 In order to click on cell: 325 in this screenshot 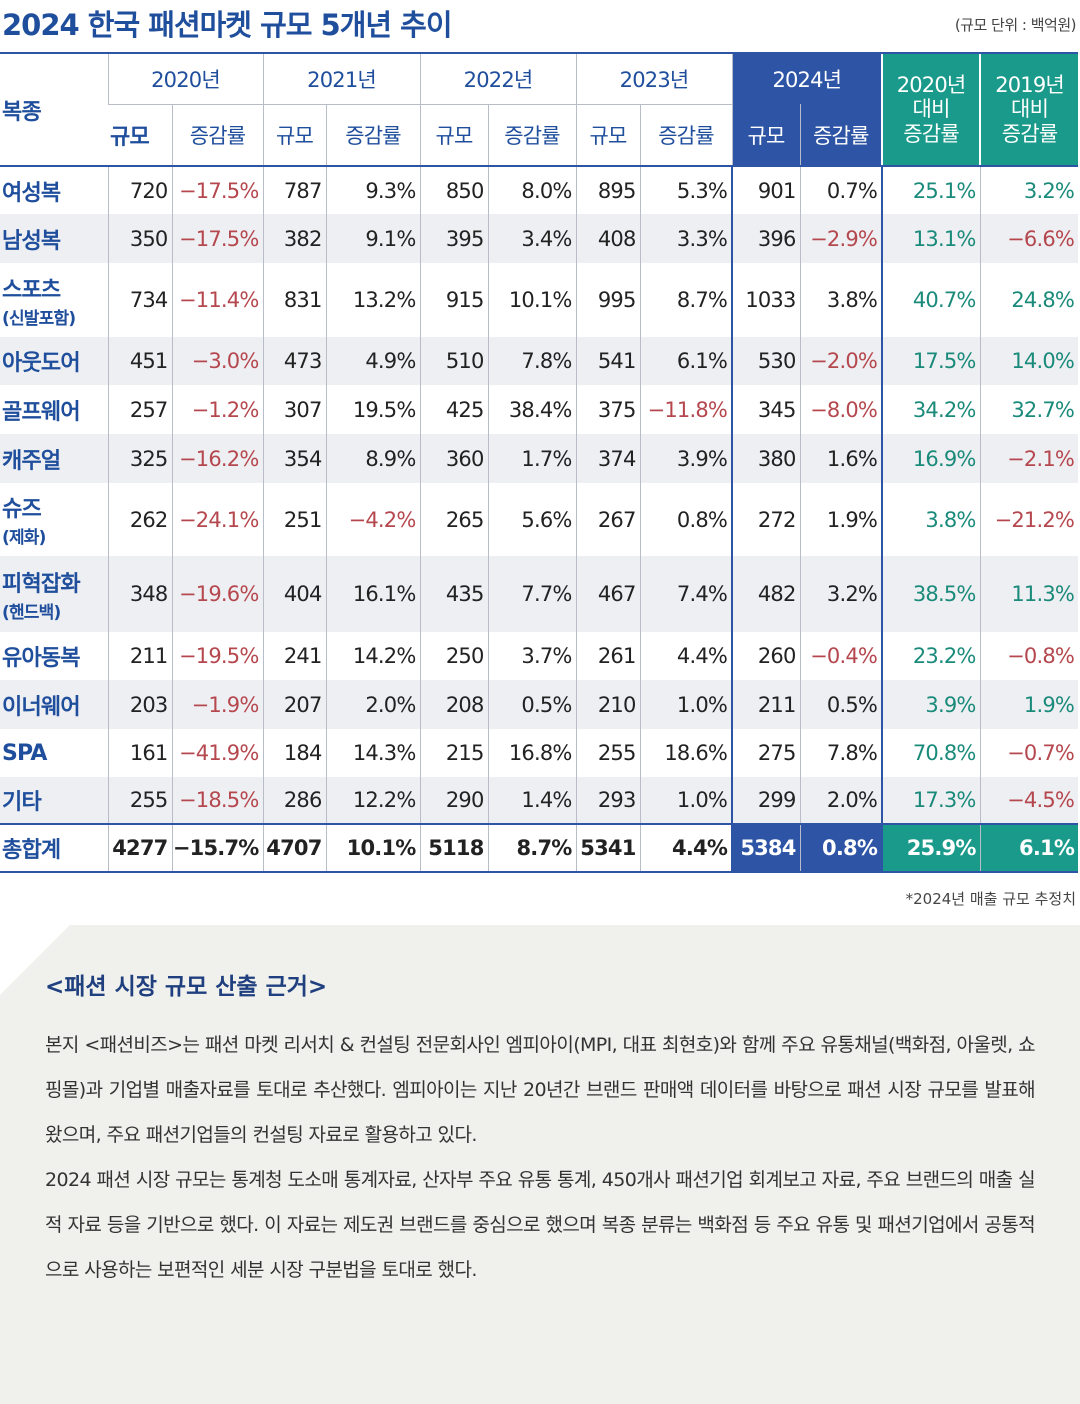, I will do `click(139, 458)`.